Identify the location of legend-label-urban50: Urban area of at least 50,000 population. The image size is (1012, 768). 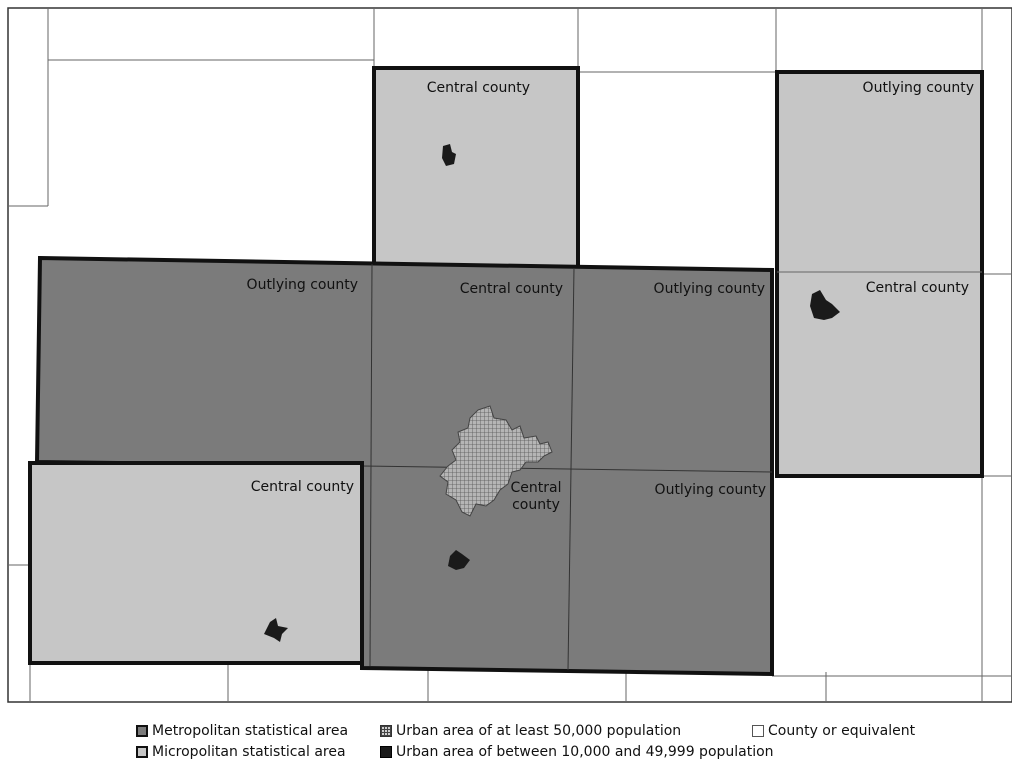
(539, 731).